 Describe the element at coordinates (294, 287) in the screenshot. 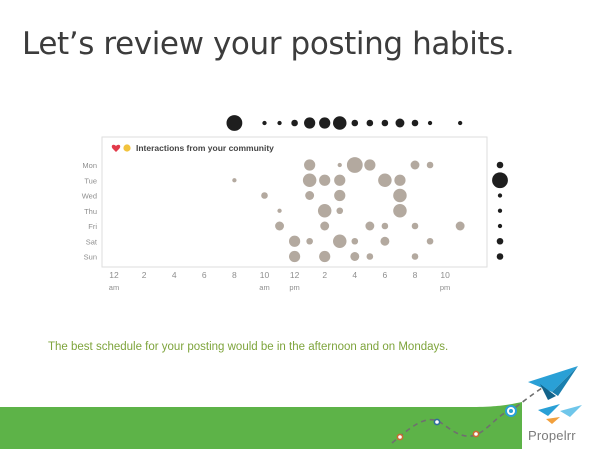

I see `hour-tick-sub-12: pm` at that location.